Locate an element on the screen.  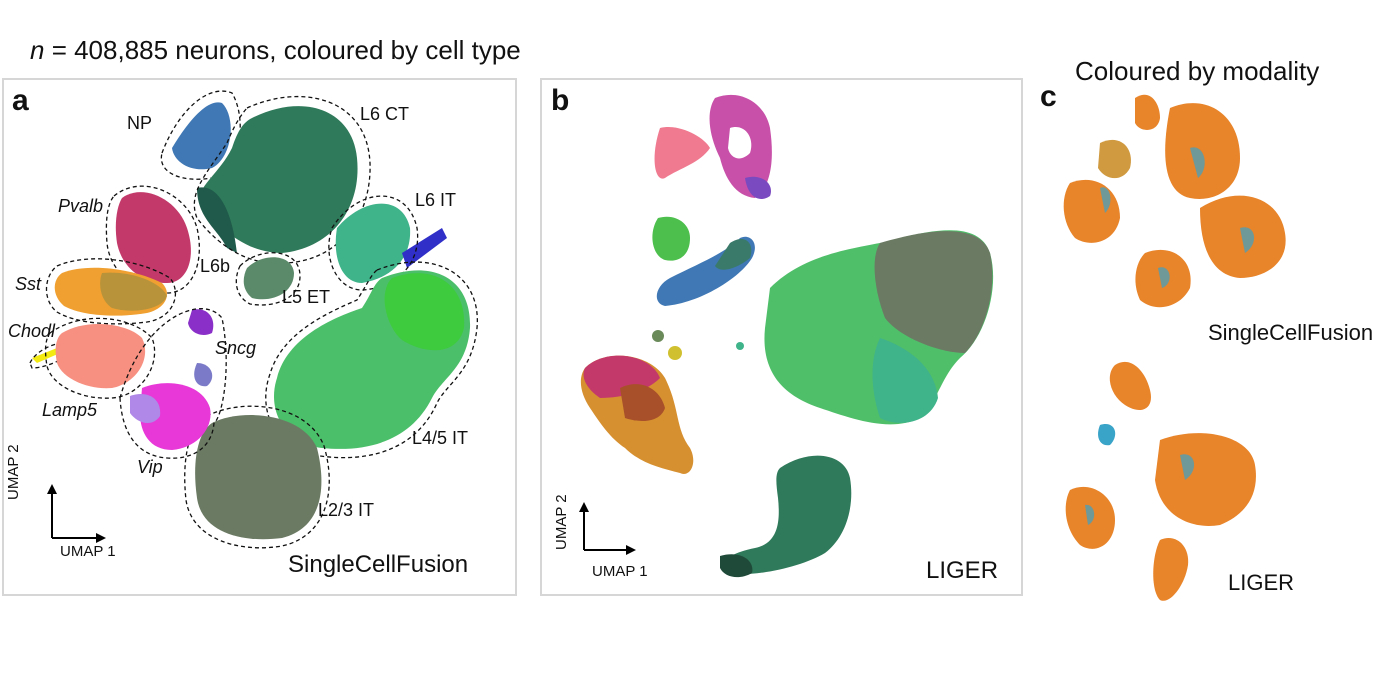
panel-a-method: SingleCellFusion is located at coordinates (378, 564).